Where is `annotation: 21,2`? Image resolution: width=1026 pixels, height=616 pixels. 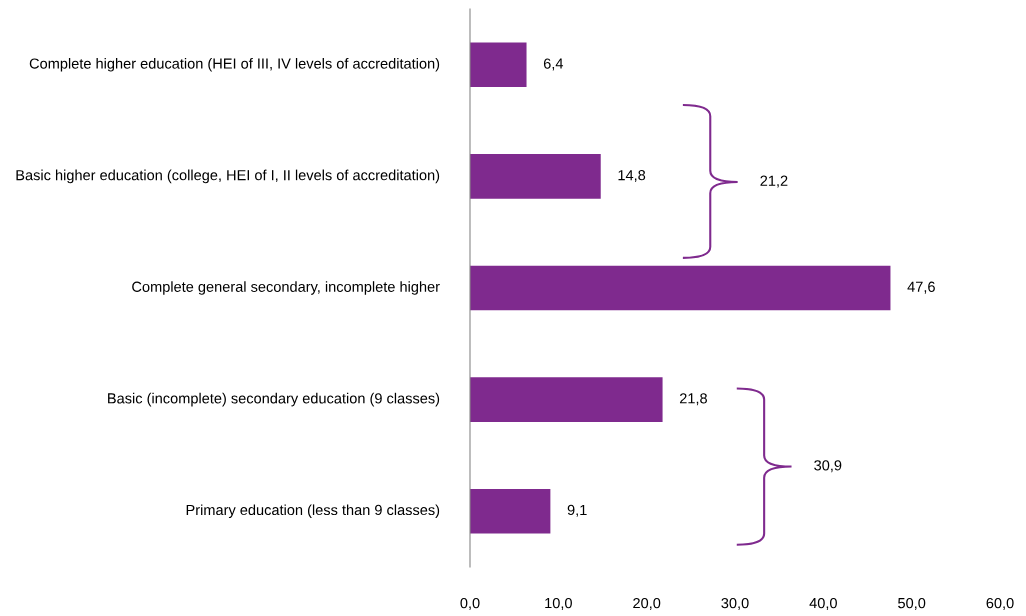 annotation: 21,2 is located at coordinates (774, 181).